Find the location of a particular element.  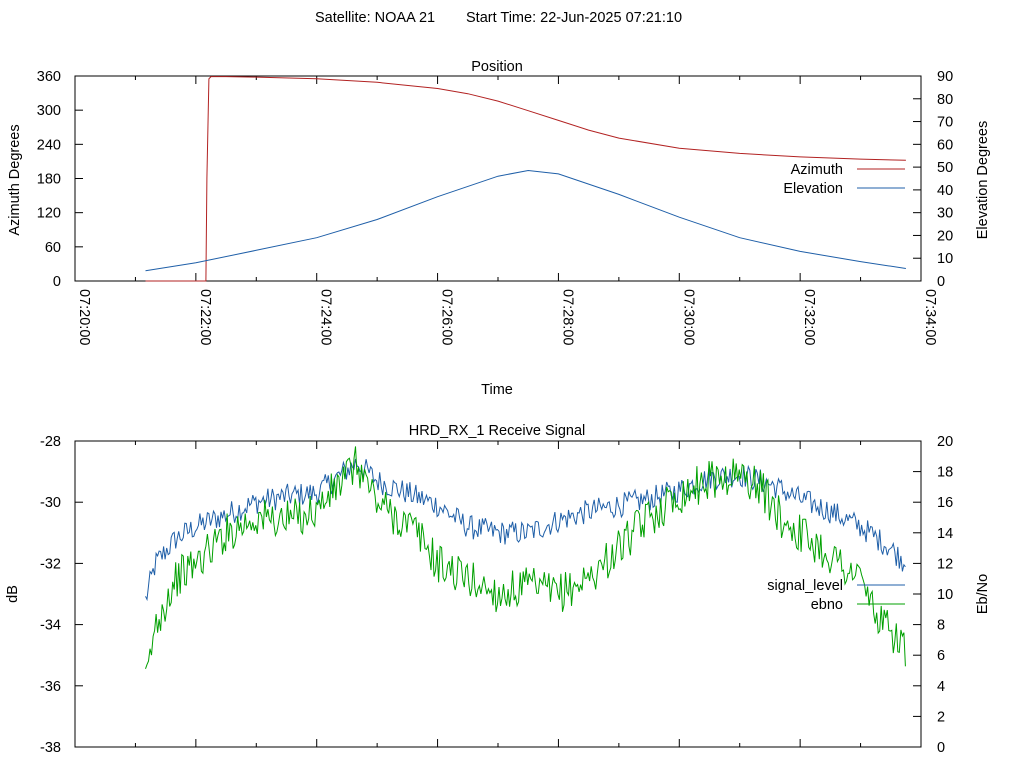

position-y2tick-label: 30 is located at coordinates (945, 214).